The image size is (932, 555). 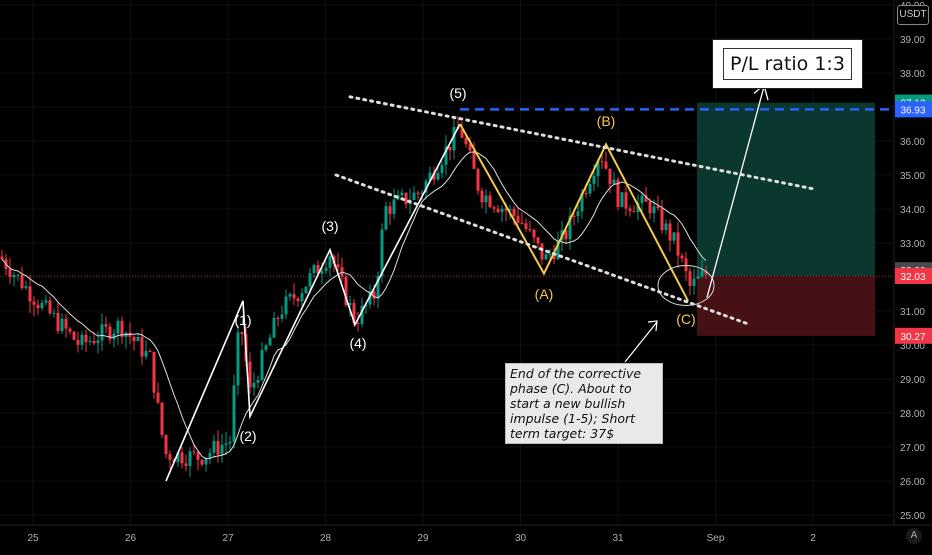 I want to click on x-tick-label: 26, so click(x=131, y=538).